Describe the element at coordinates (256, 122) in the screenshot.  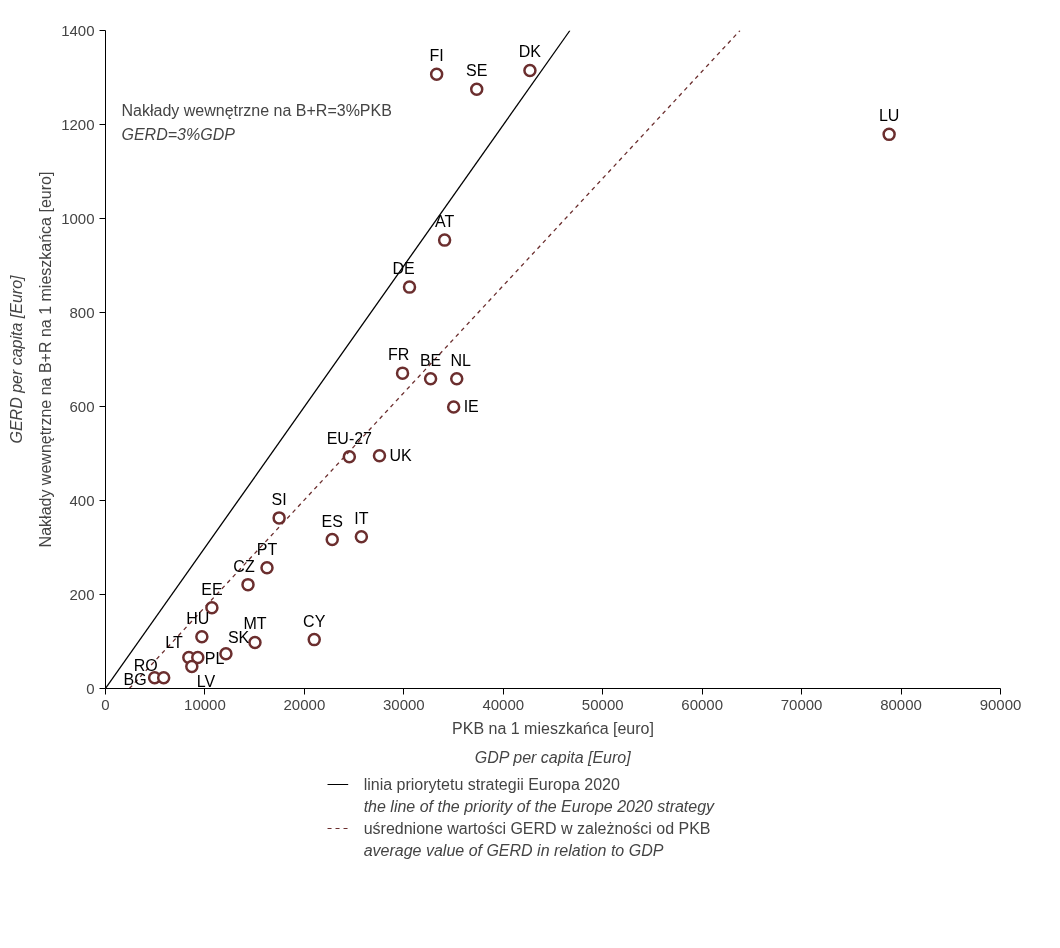
I see `annotation: Nakłady wewnętrzne na B+R=3%PKB GERD=3%GDP` at that location.